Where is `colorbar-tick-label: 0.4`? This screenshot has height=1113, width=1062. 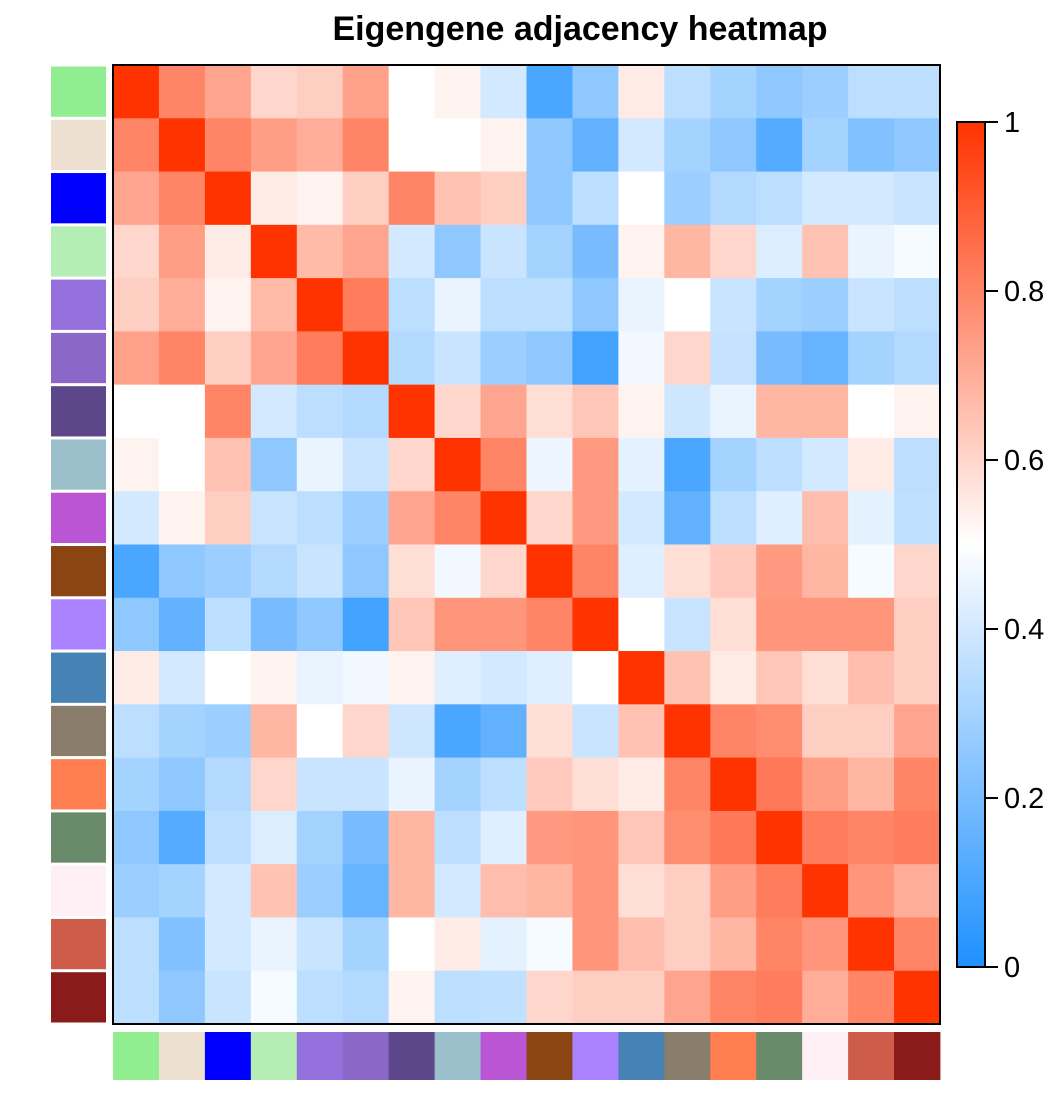
colorbar-tick-label: 0.4 is located at coordinates (1024, 630).